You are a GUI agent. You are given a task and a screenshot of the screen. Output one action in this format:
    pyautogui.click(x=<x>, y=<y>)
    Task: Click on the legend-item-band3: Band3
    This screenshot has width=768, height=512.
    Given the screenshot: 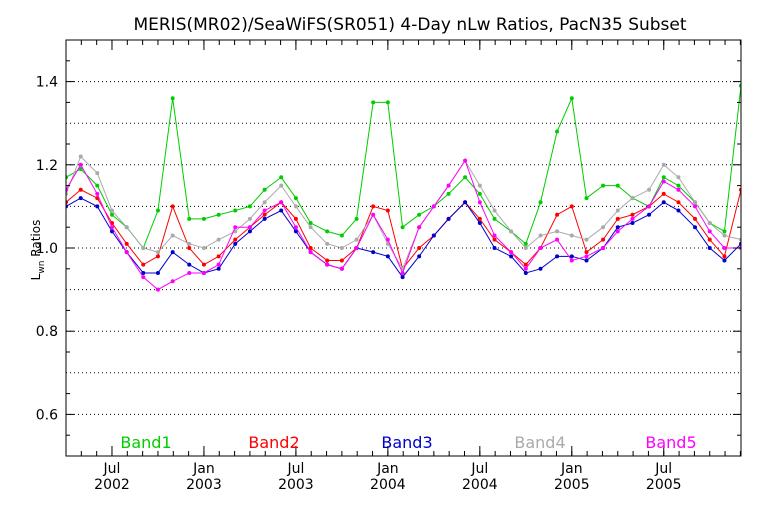 What is the action you would take?
    pyautogui.click(x=406, y=442)
    